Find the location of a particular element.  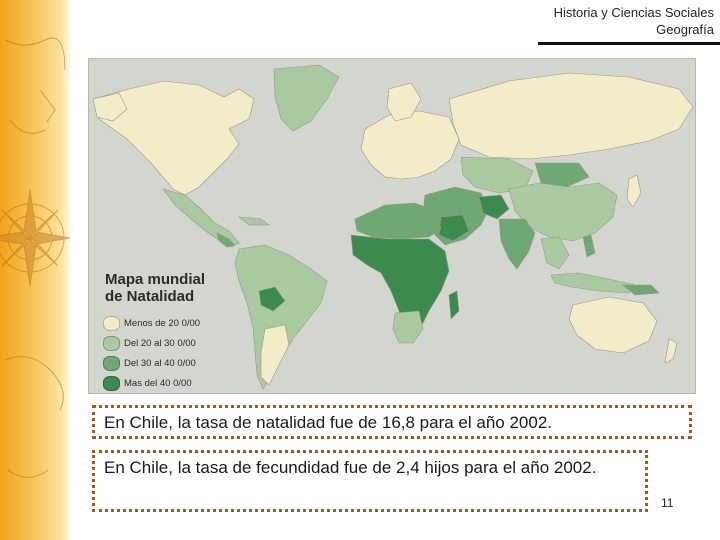

course-subject: Geografía is located at coordinates (685, 29).